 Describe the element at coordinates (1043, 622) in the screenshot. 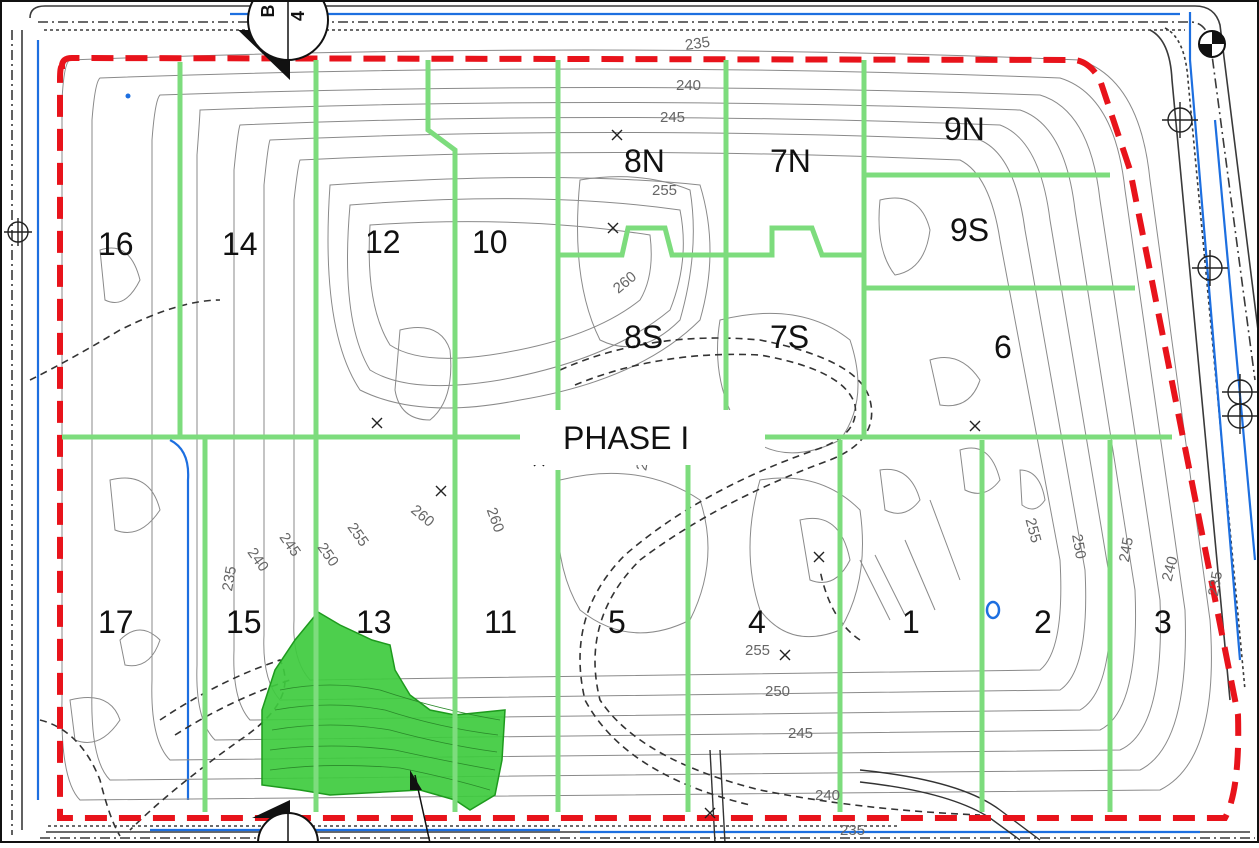

I see `cell-label-2: 2` at that location.